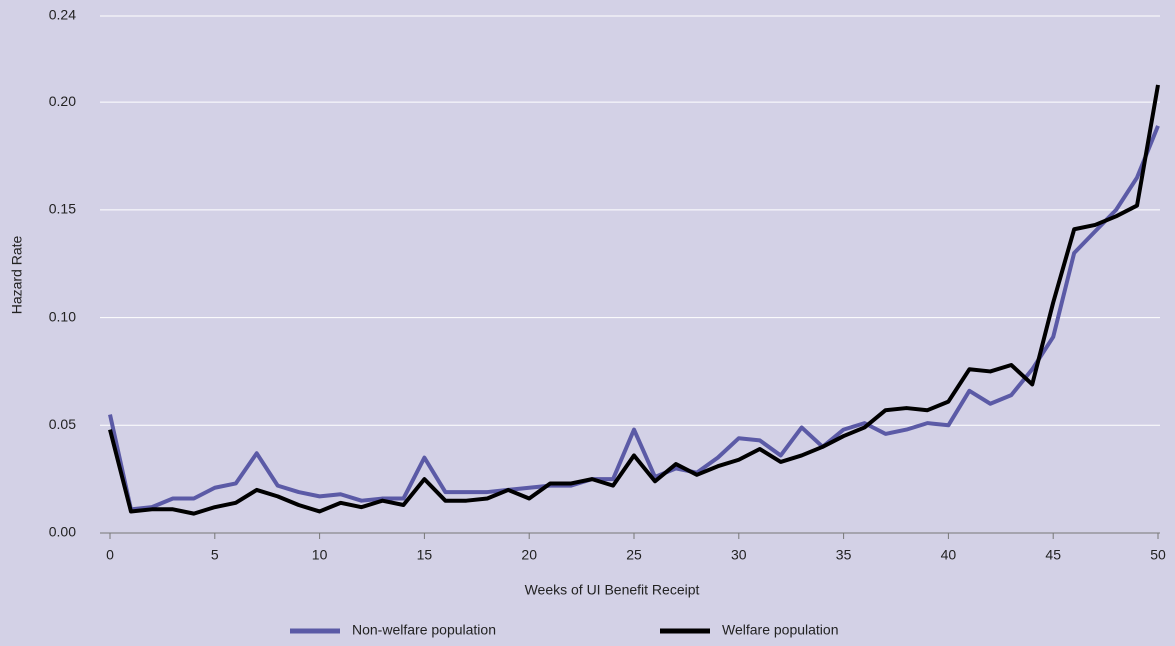 The height and width of the screenshot is (646, 1175). I want to click on y-tick-label: 0.00, so click(62, 532).